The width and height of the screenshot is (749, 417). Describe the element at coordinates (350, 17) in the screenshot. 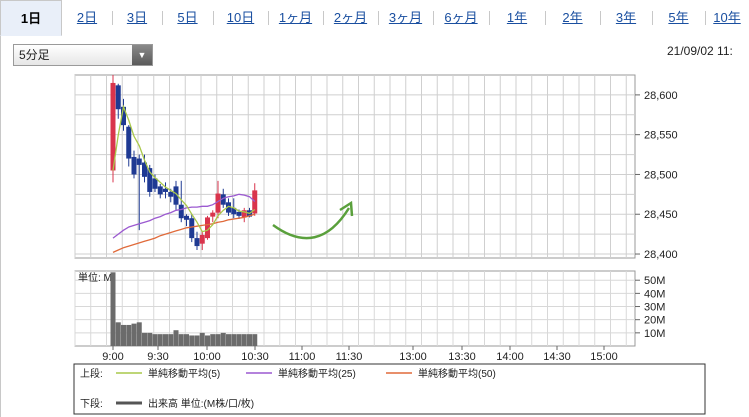

I see `tab-period-7: 2ヶ月` at that location.